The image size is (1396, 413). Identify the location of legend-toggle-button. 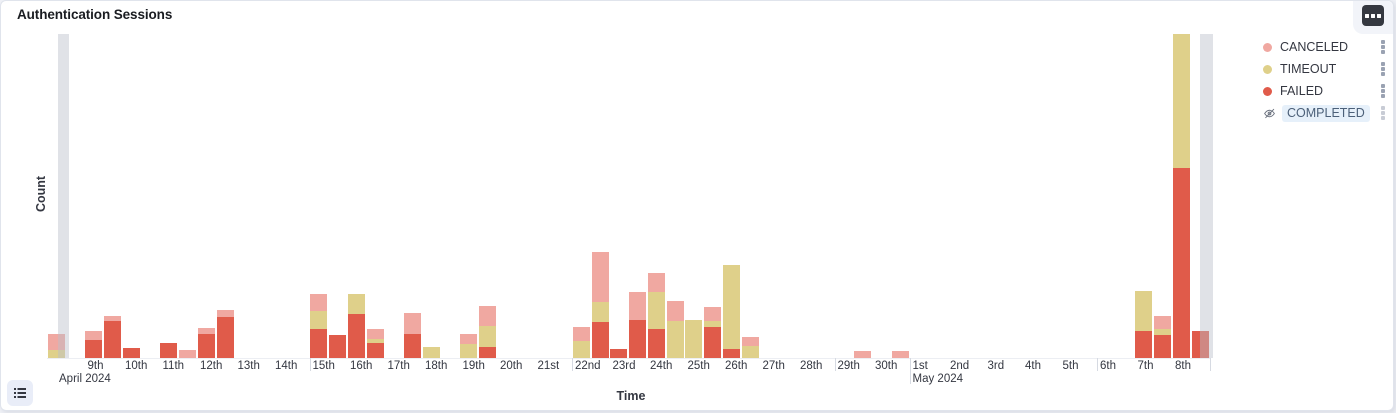
(20, 393).